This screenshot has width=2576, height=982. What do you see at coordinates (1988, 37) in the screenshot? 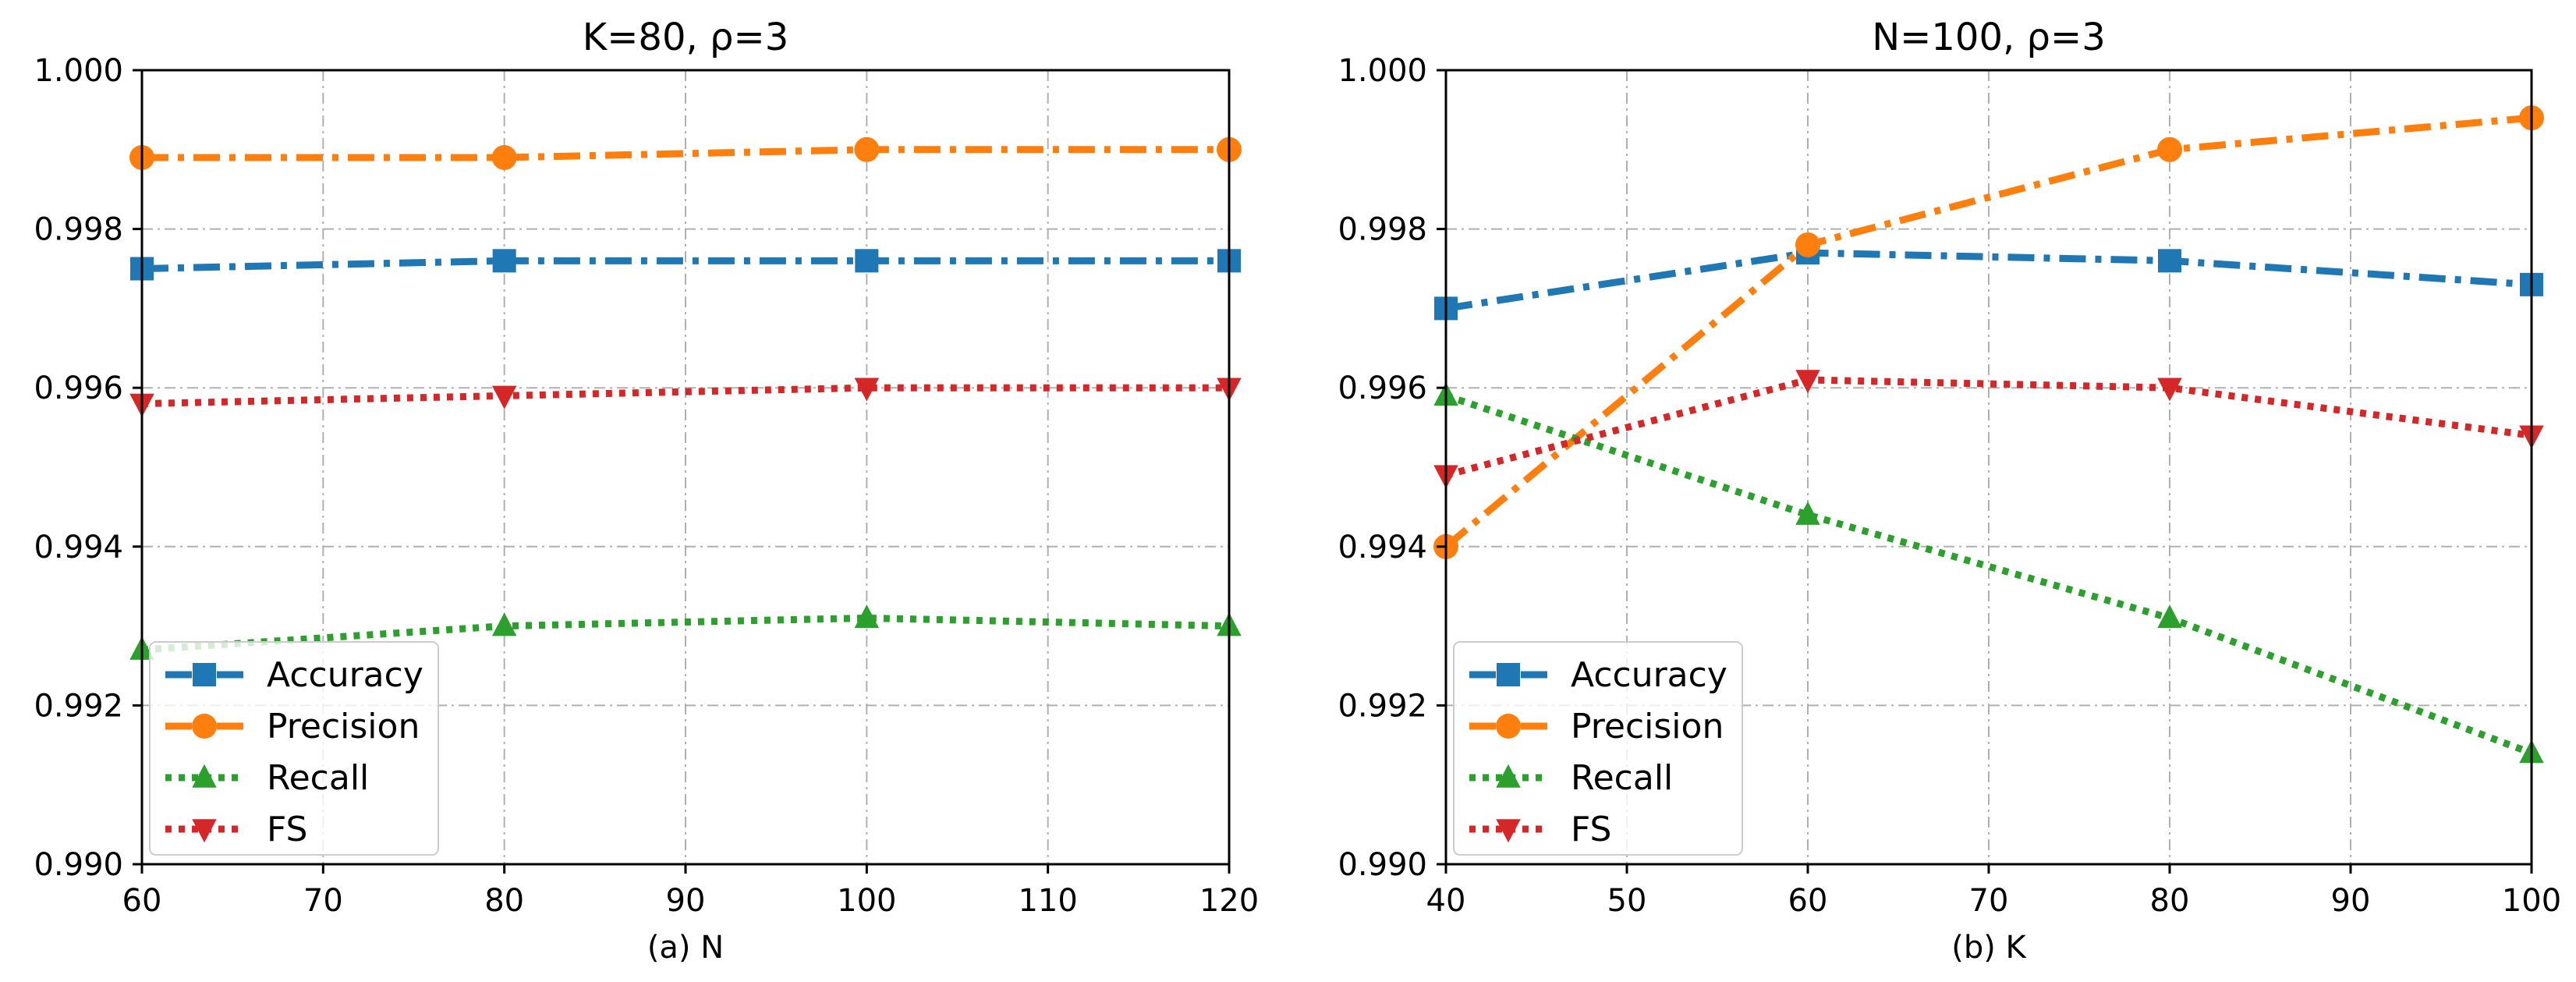
I see `chart-title: N=100, ρ=3` at bounding box center [1988, 37].